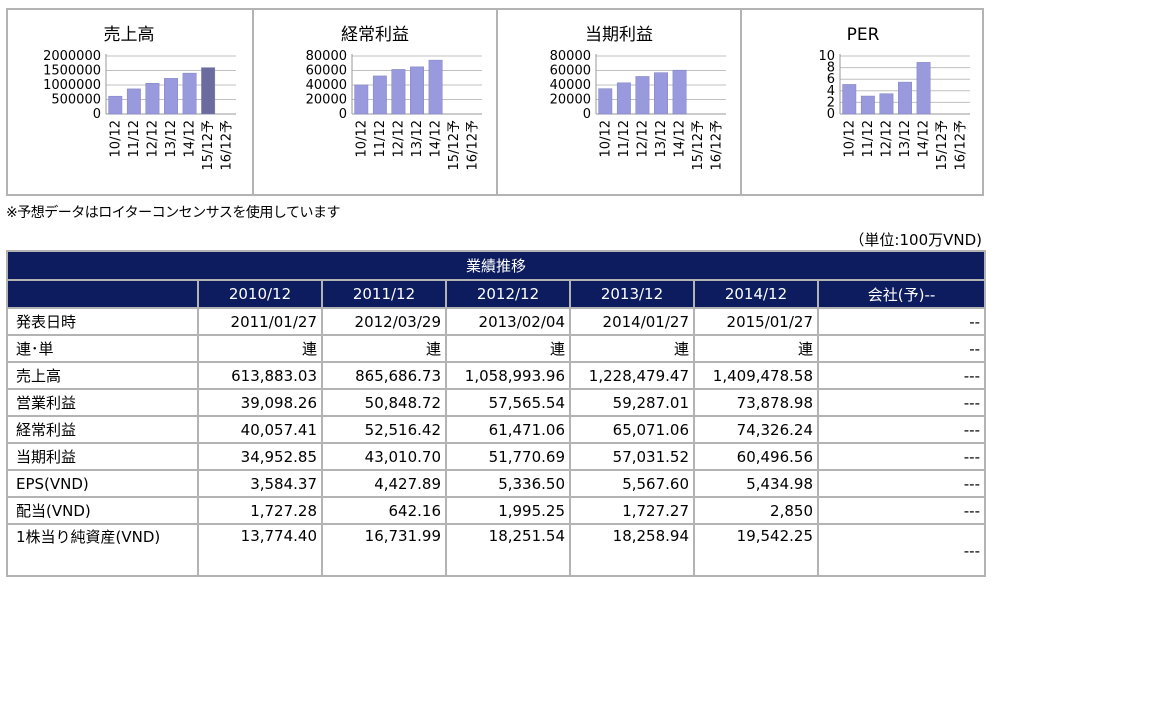 This screenshot has height=720, width=1152. Describe the element at coordinates (173, 213) in the screenshot. I see `forecast-note: ※予想データはロイターコンセンサスを使用しています` at that location.